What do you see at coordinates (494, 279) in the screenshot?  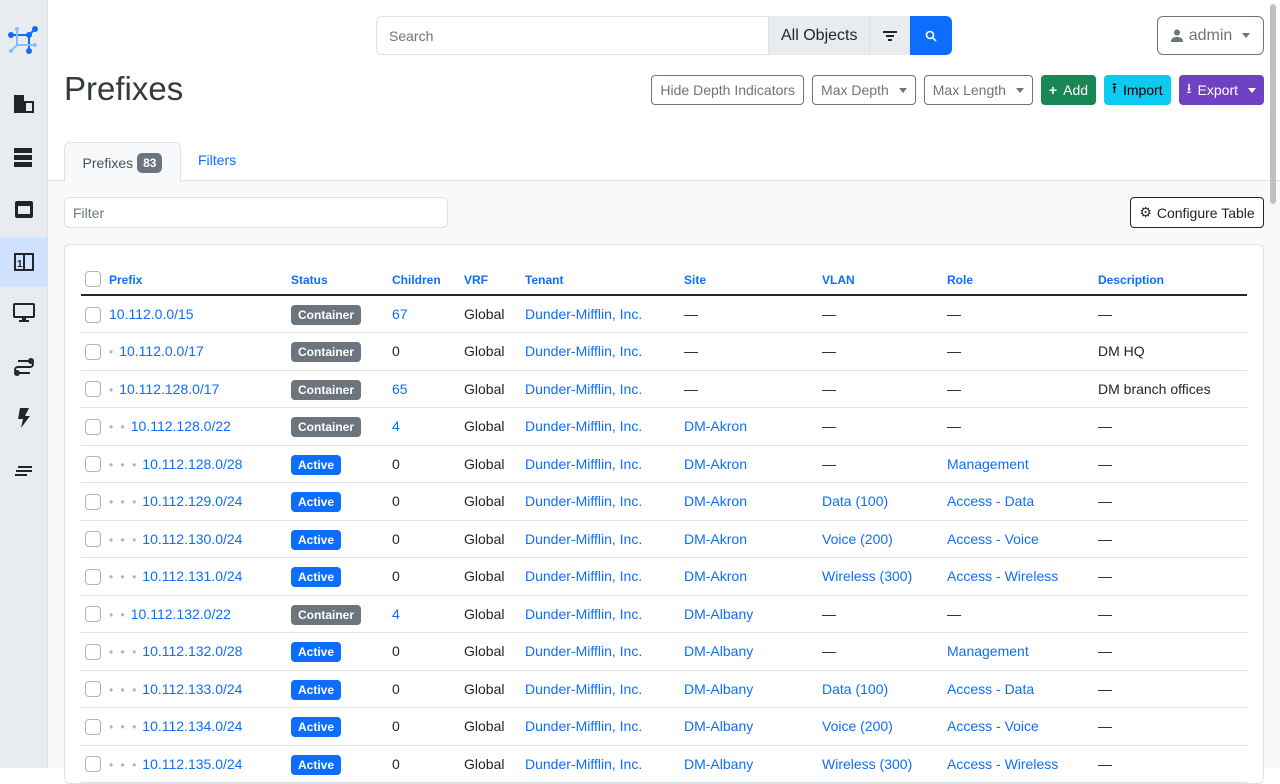 I see `column-header-vrf: VRF` at bounding box center [494, 279].